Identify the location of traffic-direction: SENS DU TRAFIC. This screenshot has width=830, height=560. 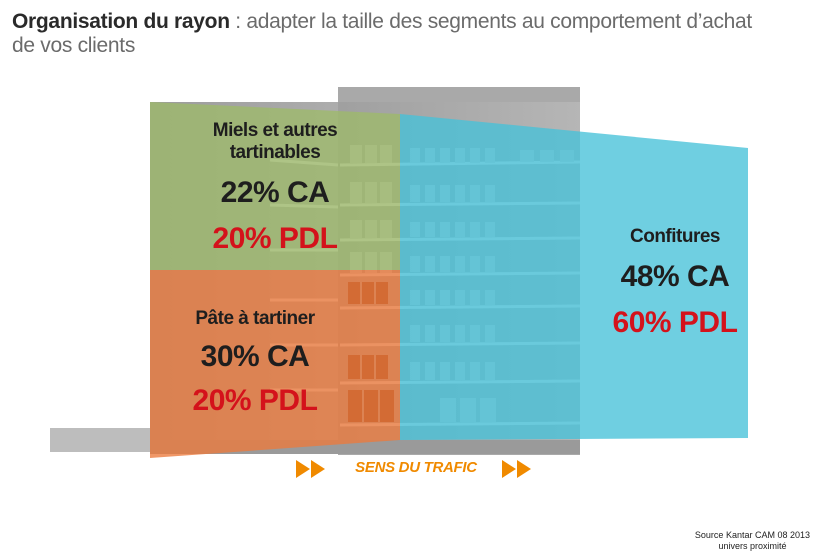
(419, 469).